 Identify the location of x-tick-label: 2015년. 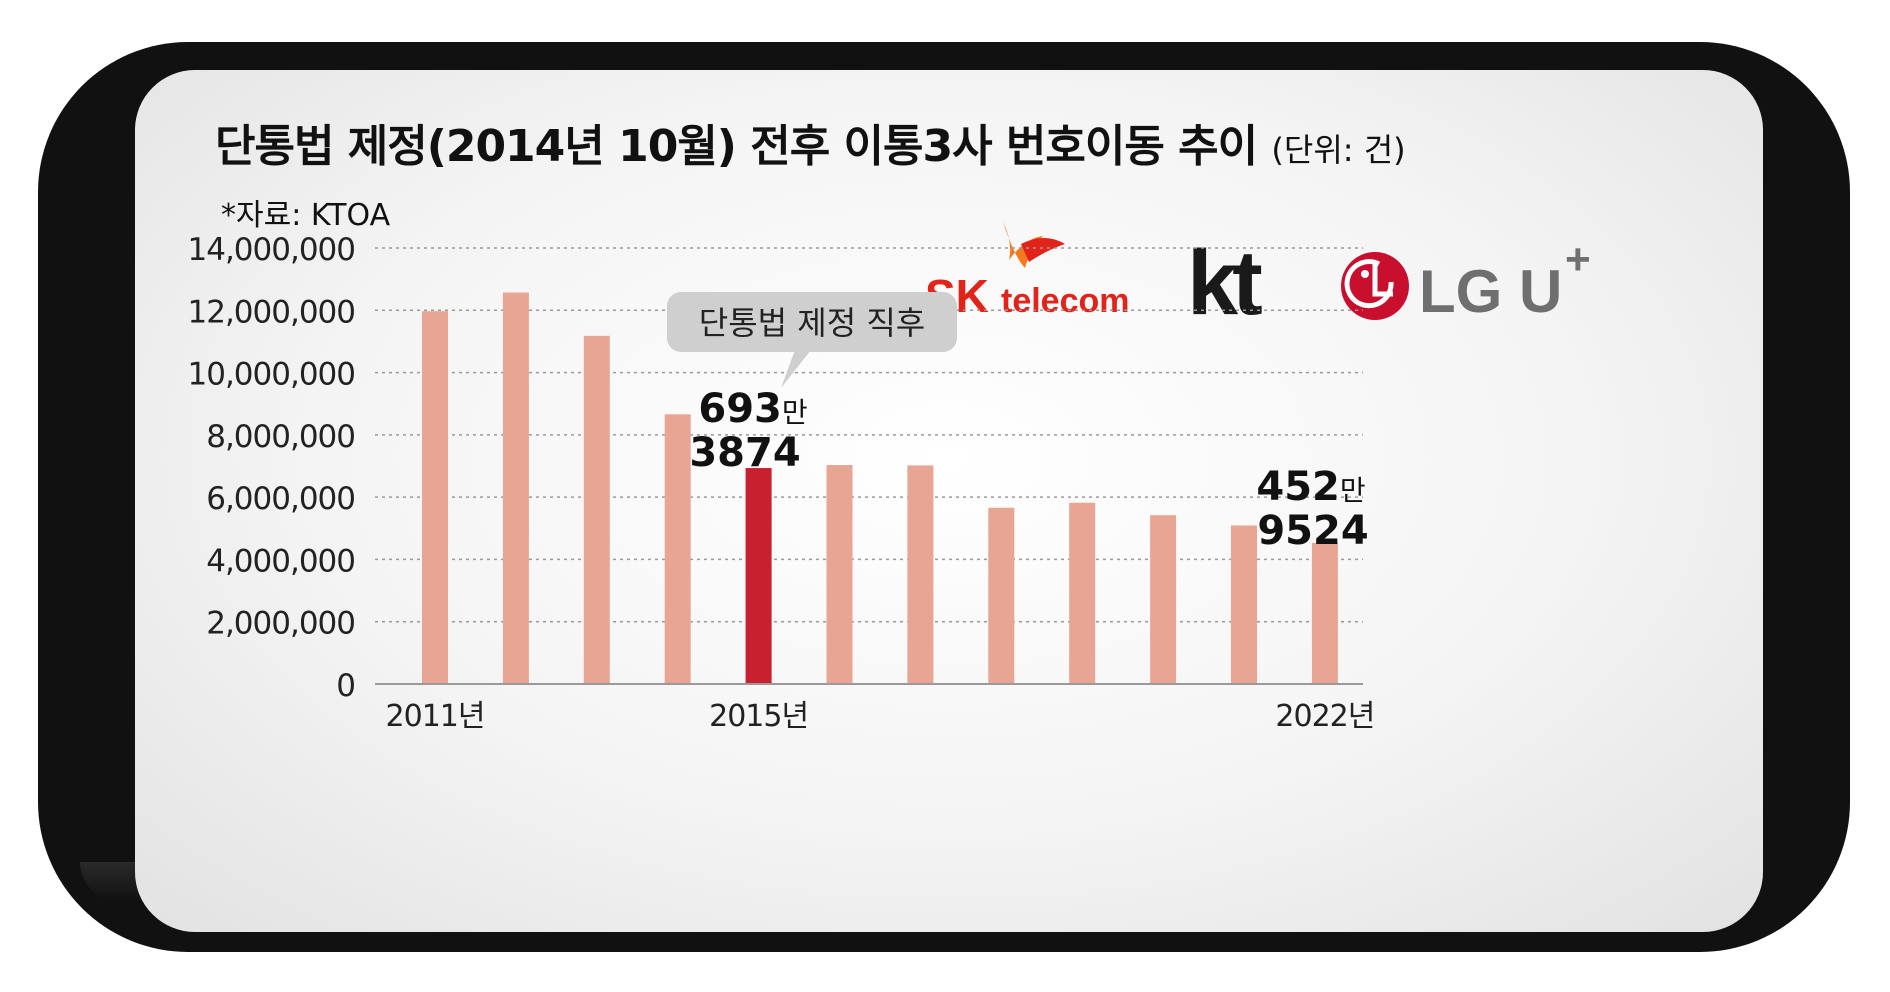
(758, 716).